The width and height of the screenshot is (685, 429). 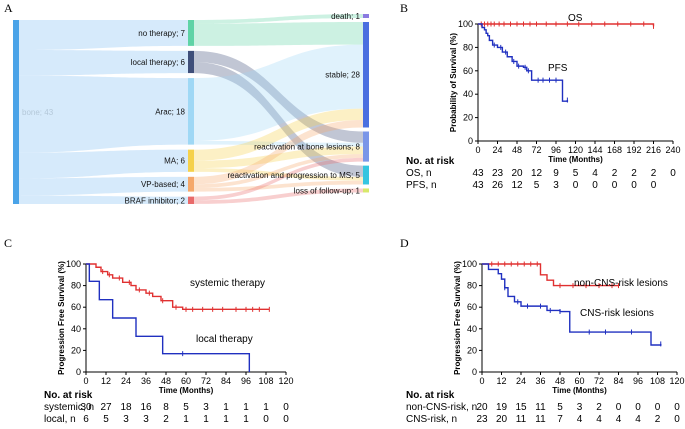 What do you see at coordinates (517, 185) in the screenshot?
I see `risk-value-1-2: 12` at bounding box center [517, 185].